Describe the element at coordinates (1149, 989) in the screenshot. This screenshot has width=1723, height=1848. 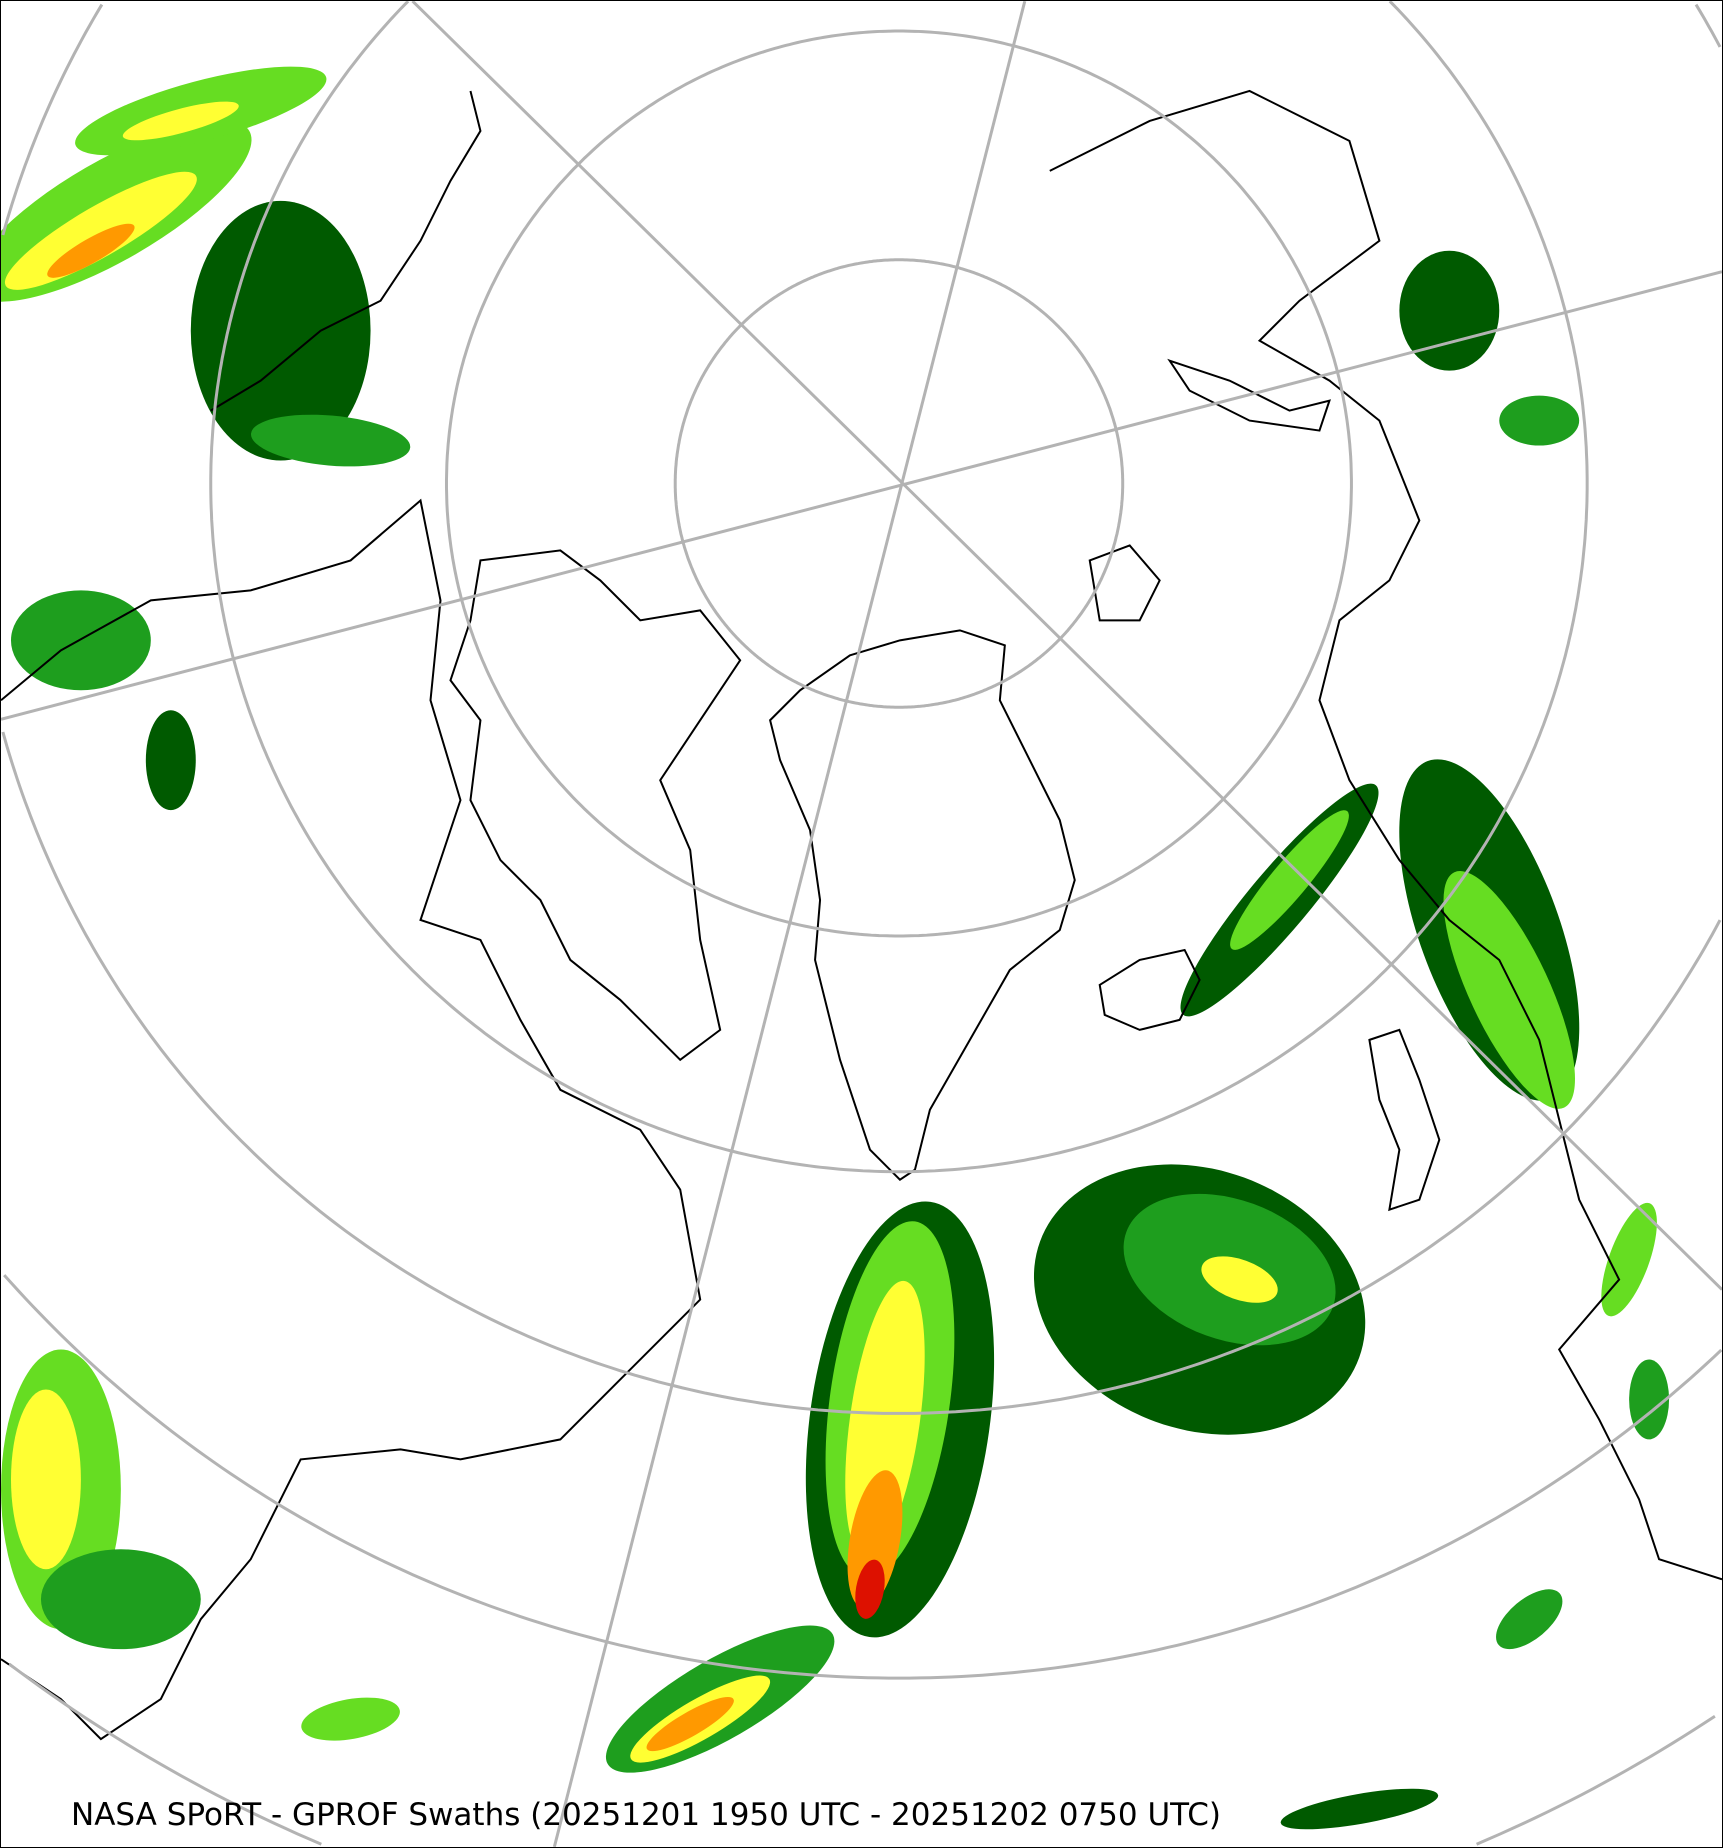
I see `iceland-coastline` at that location.